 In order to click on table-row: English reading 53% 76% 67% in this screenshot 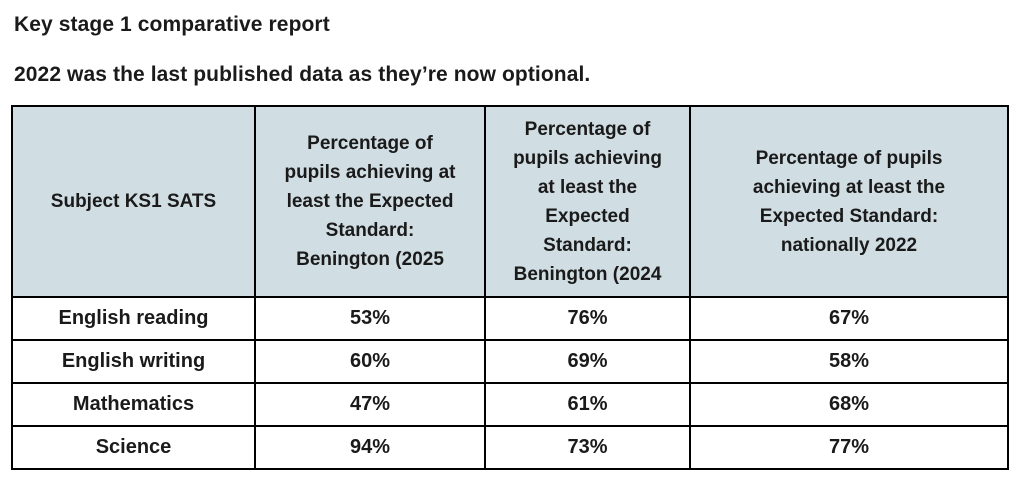, I will do `click(510, 318)`.